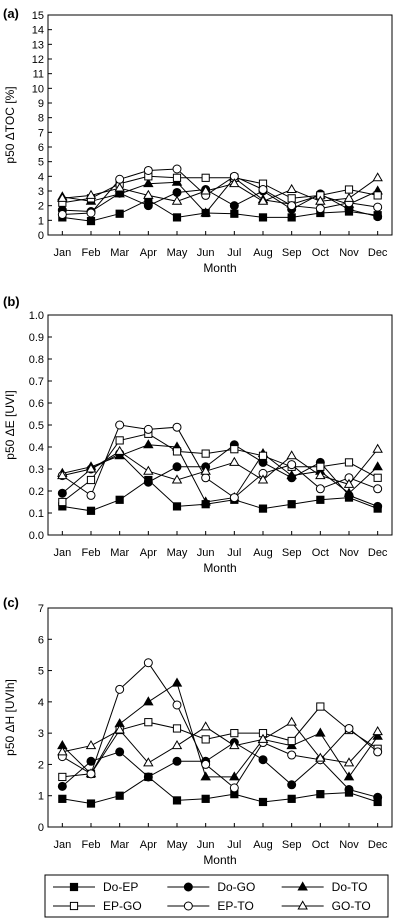 The height and width of the screenshot is (923, 400). What do you see at coordinates (41, 119) in the screenshot?
I see `y-tick-label: 8` at bounding box center [41, 119].